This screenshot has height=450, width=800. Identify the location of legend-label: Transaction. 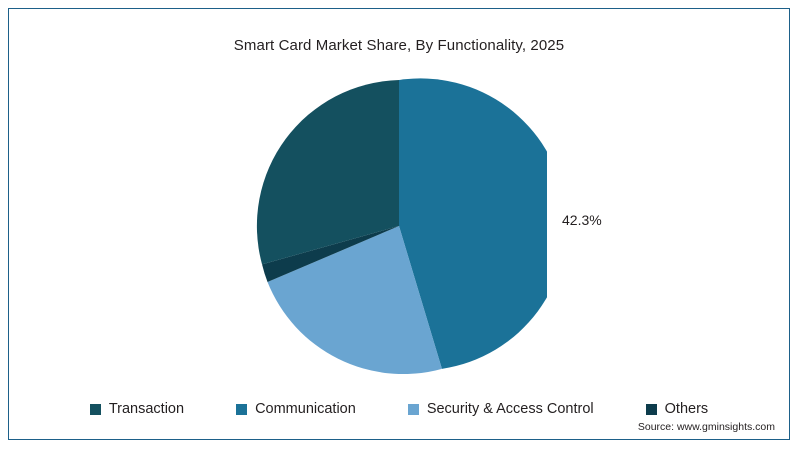
(146, 409).